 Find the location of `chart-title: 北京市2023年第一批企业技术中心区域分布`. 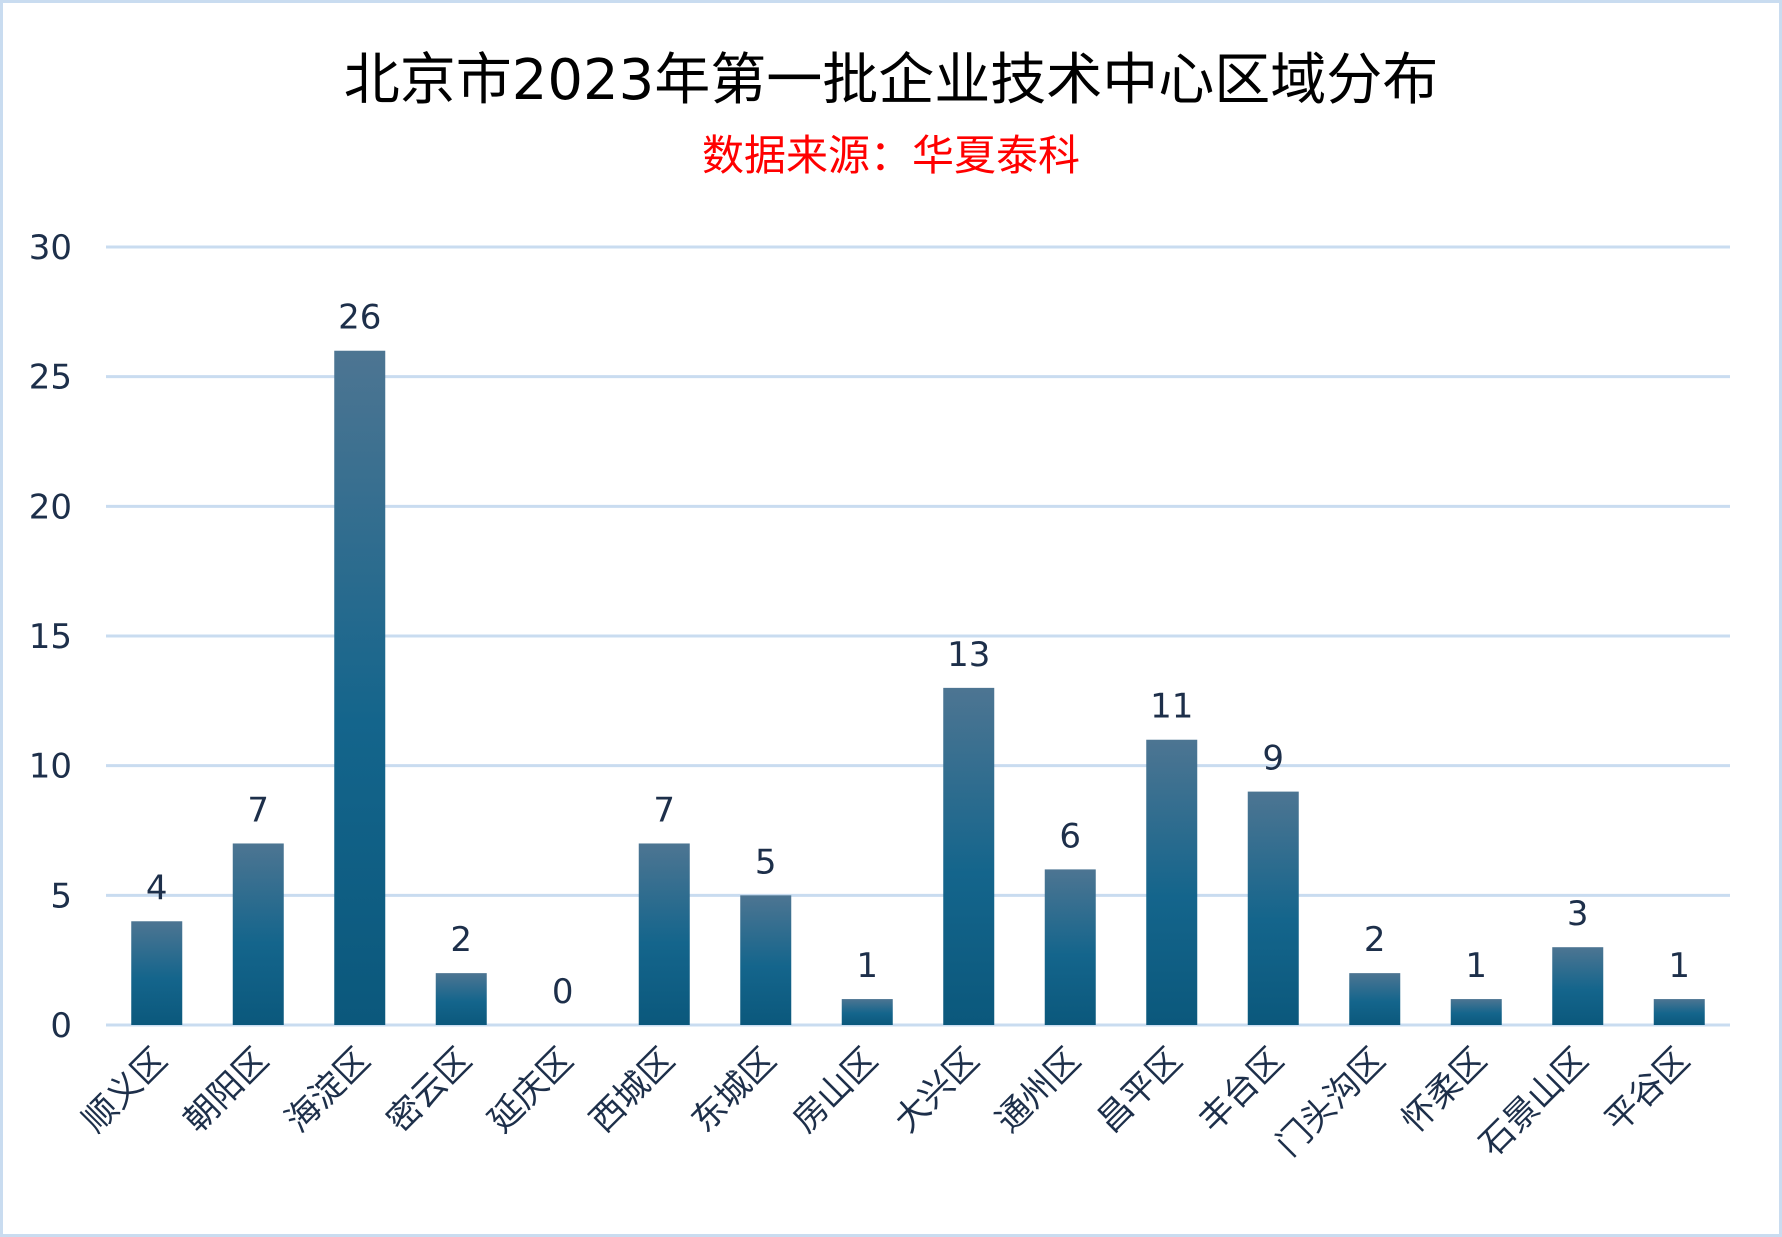

chart-title: 北京市2023年第一批企业技术中心区域分布 is located at coordinates (891, 80).